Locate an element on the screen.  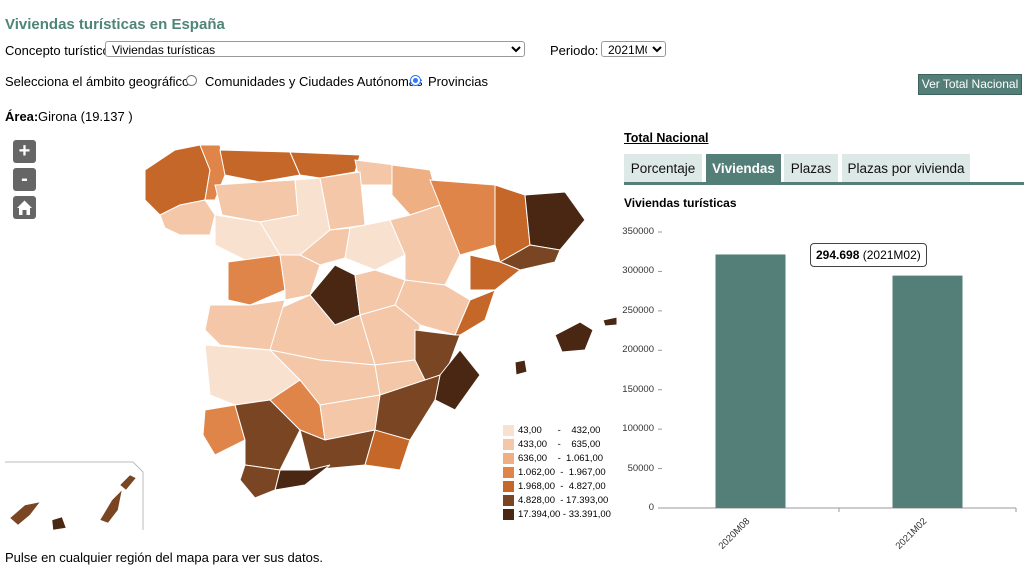
page-title: Viviendas turísticas en España is located at coordinates (115, 24).